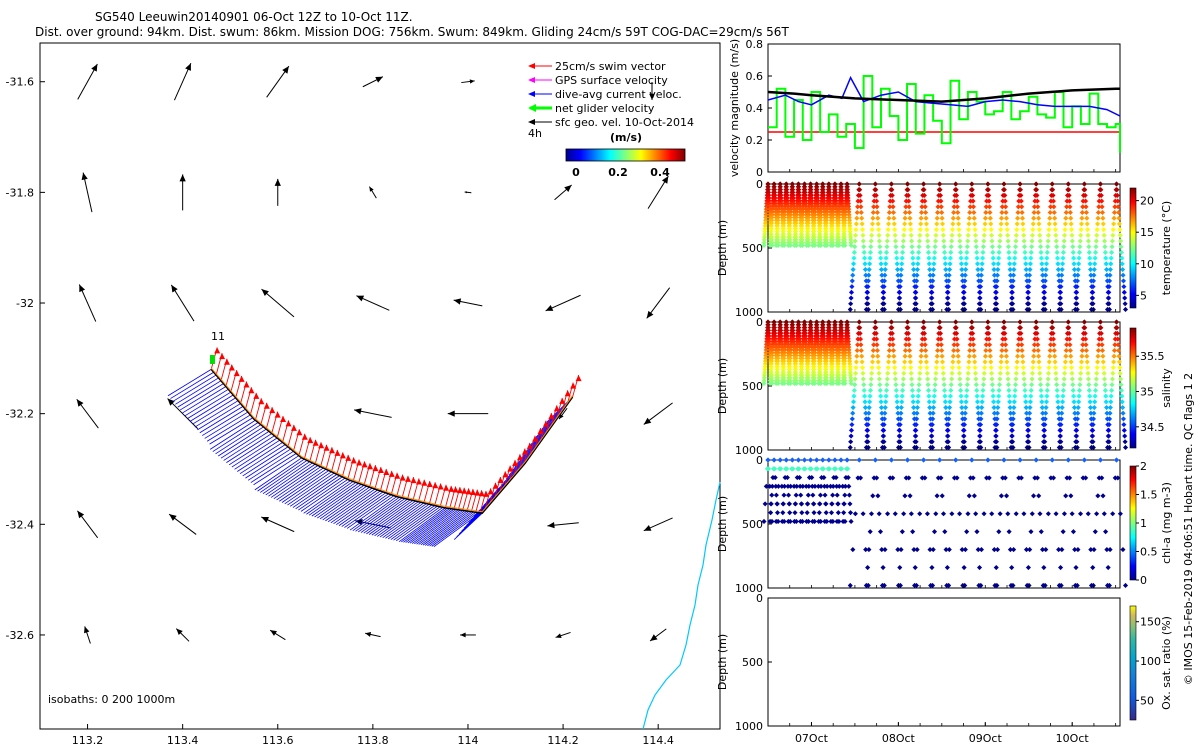 Image resolution: width=1200 pixels, height=750 pixels. What do you see at coordinates (610, 66) in the screenshot?
I see `legend-label: 25cm/s swim vector` at bounding box center [610, 66].